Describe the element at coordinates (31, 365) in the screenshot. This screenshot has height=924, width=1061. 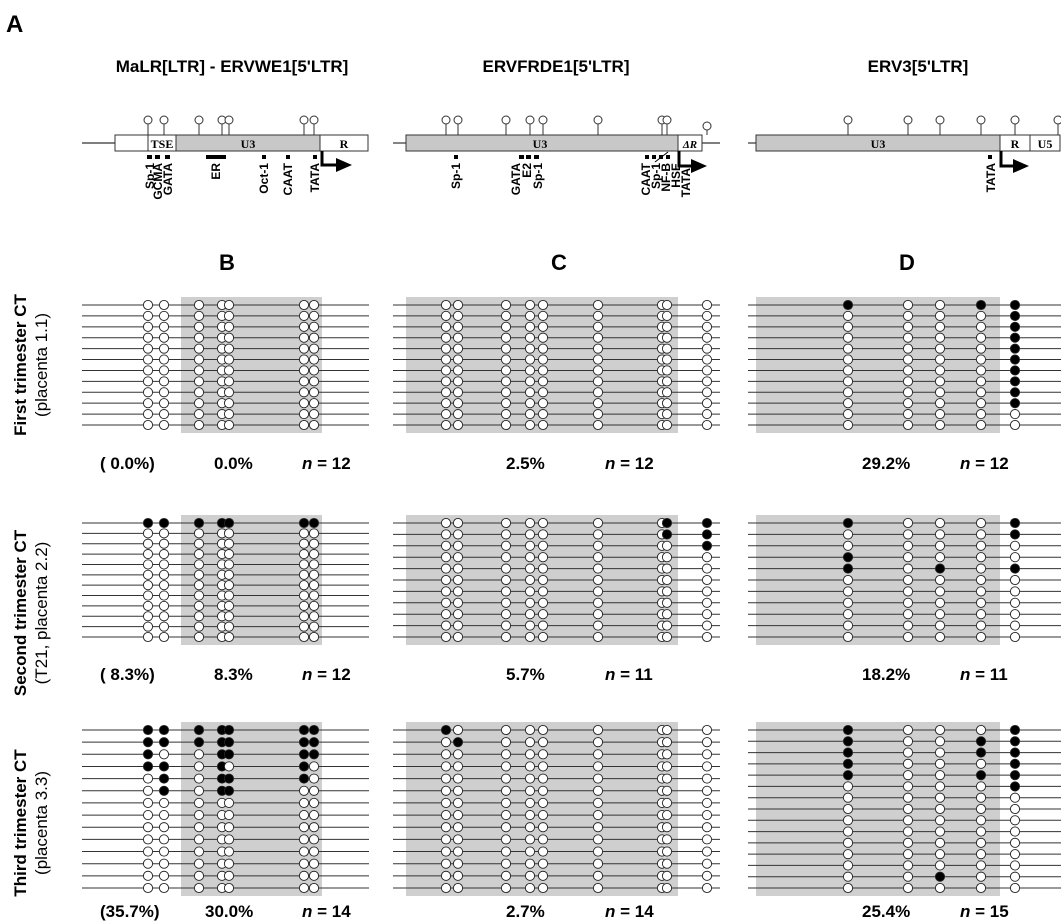
I see `row-label-first: First trimester CT (placenta 1.1)` at that location.